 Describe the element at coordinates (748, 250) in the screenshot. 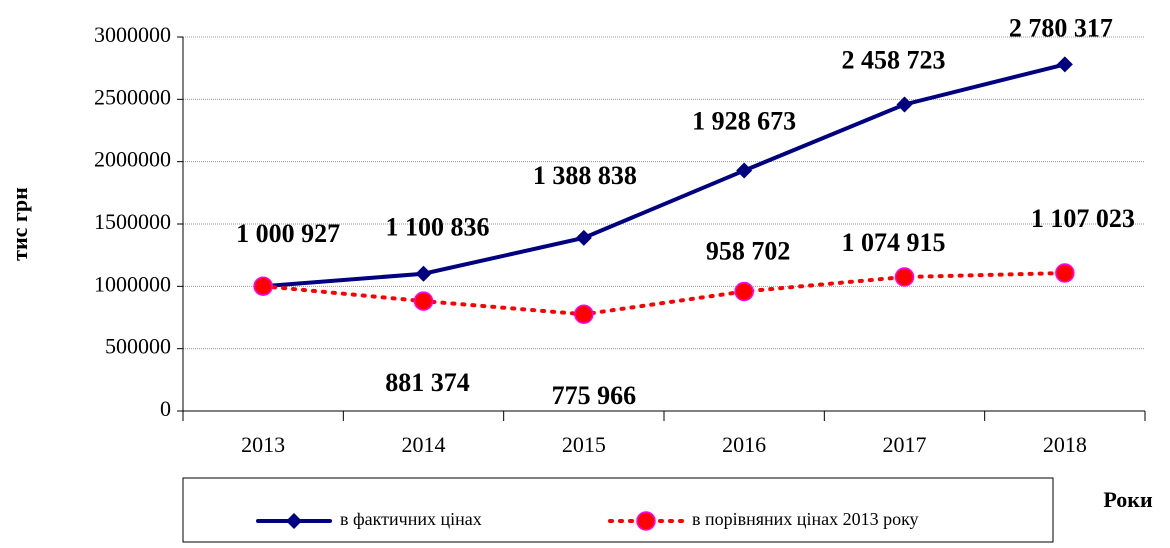

I see `data-label: 958 702` at that location.